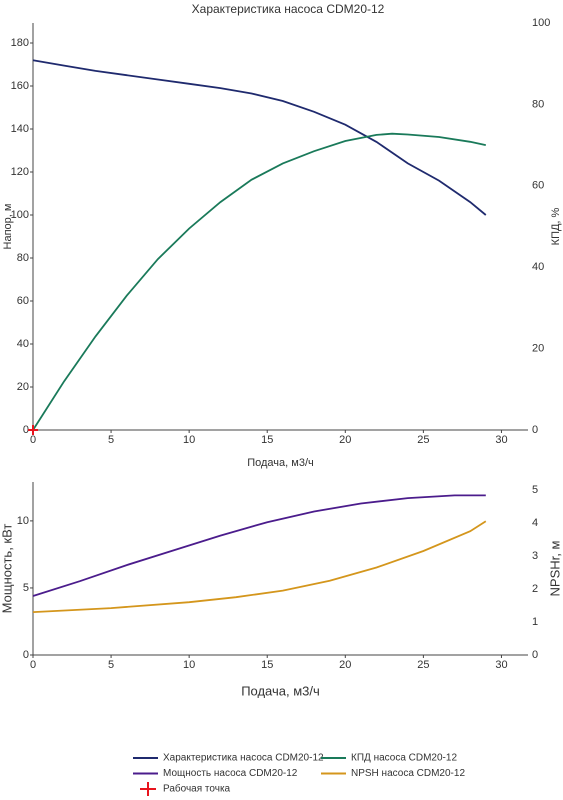  What do you see at coordinates (7, 569) in the screenshot?
I see `y-axis-title: Мощность, кВт` at bounding box center [7, 569].